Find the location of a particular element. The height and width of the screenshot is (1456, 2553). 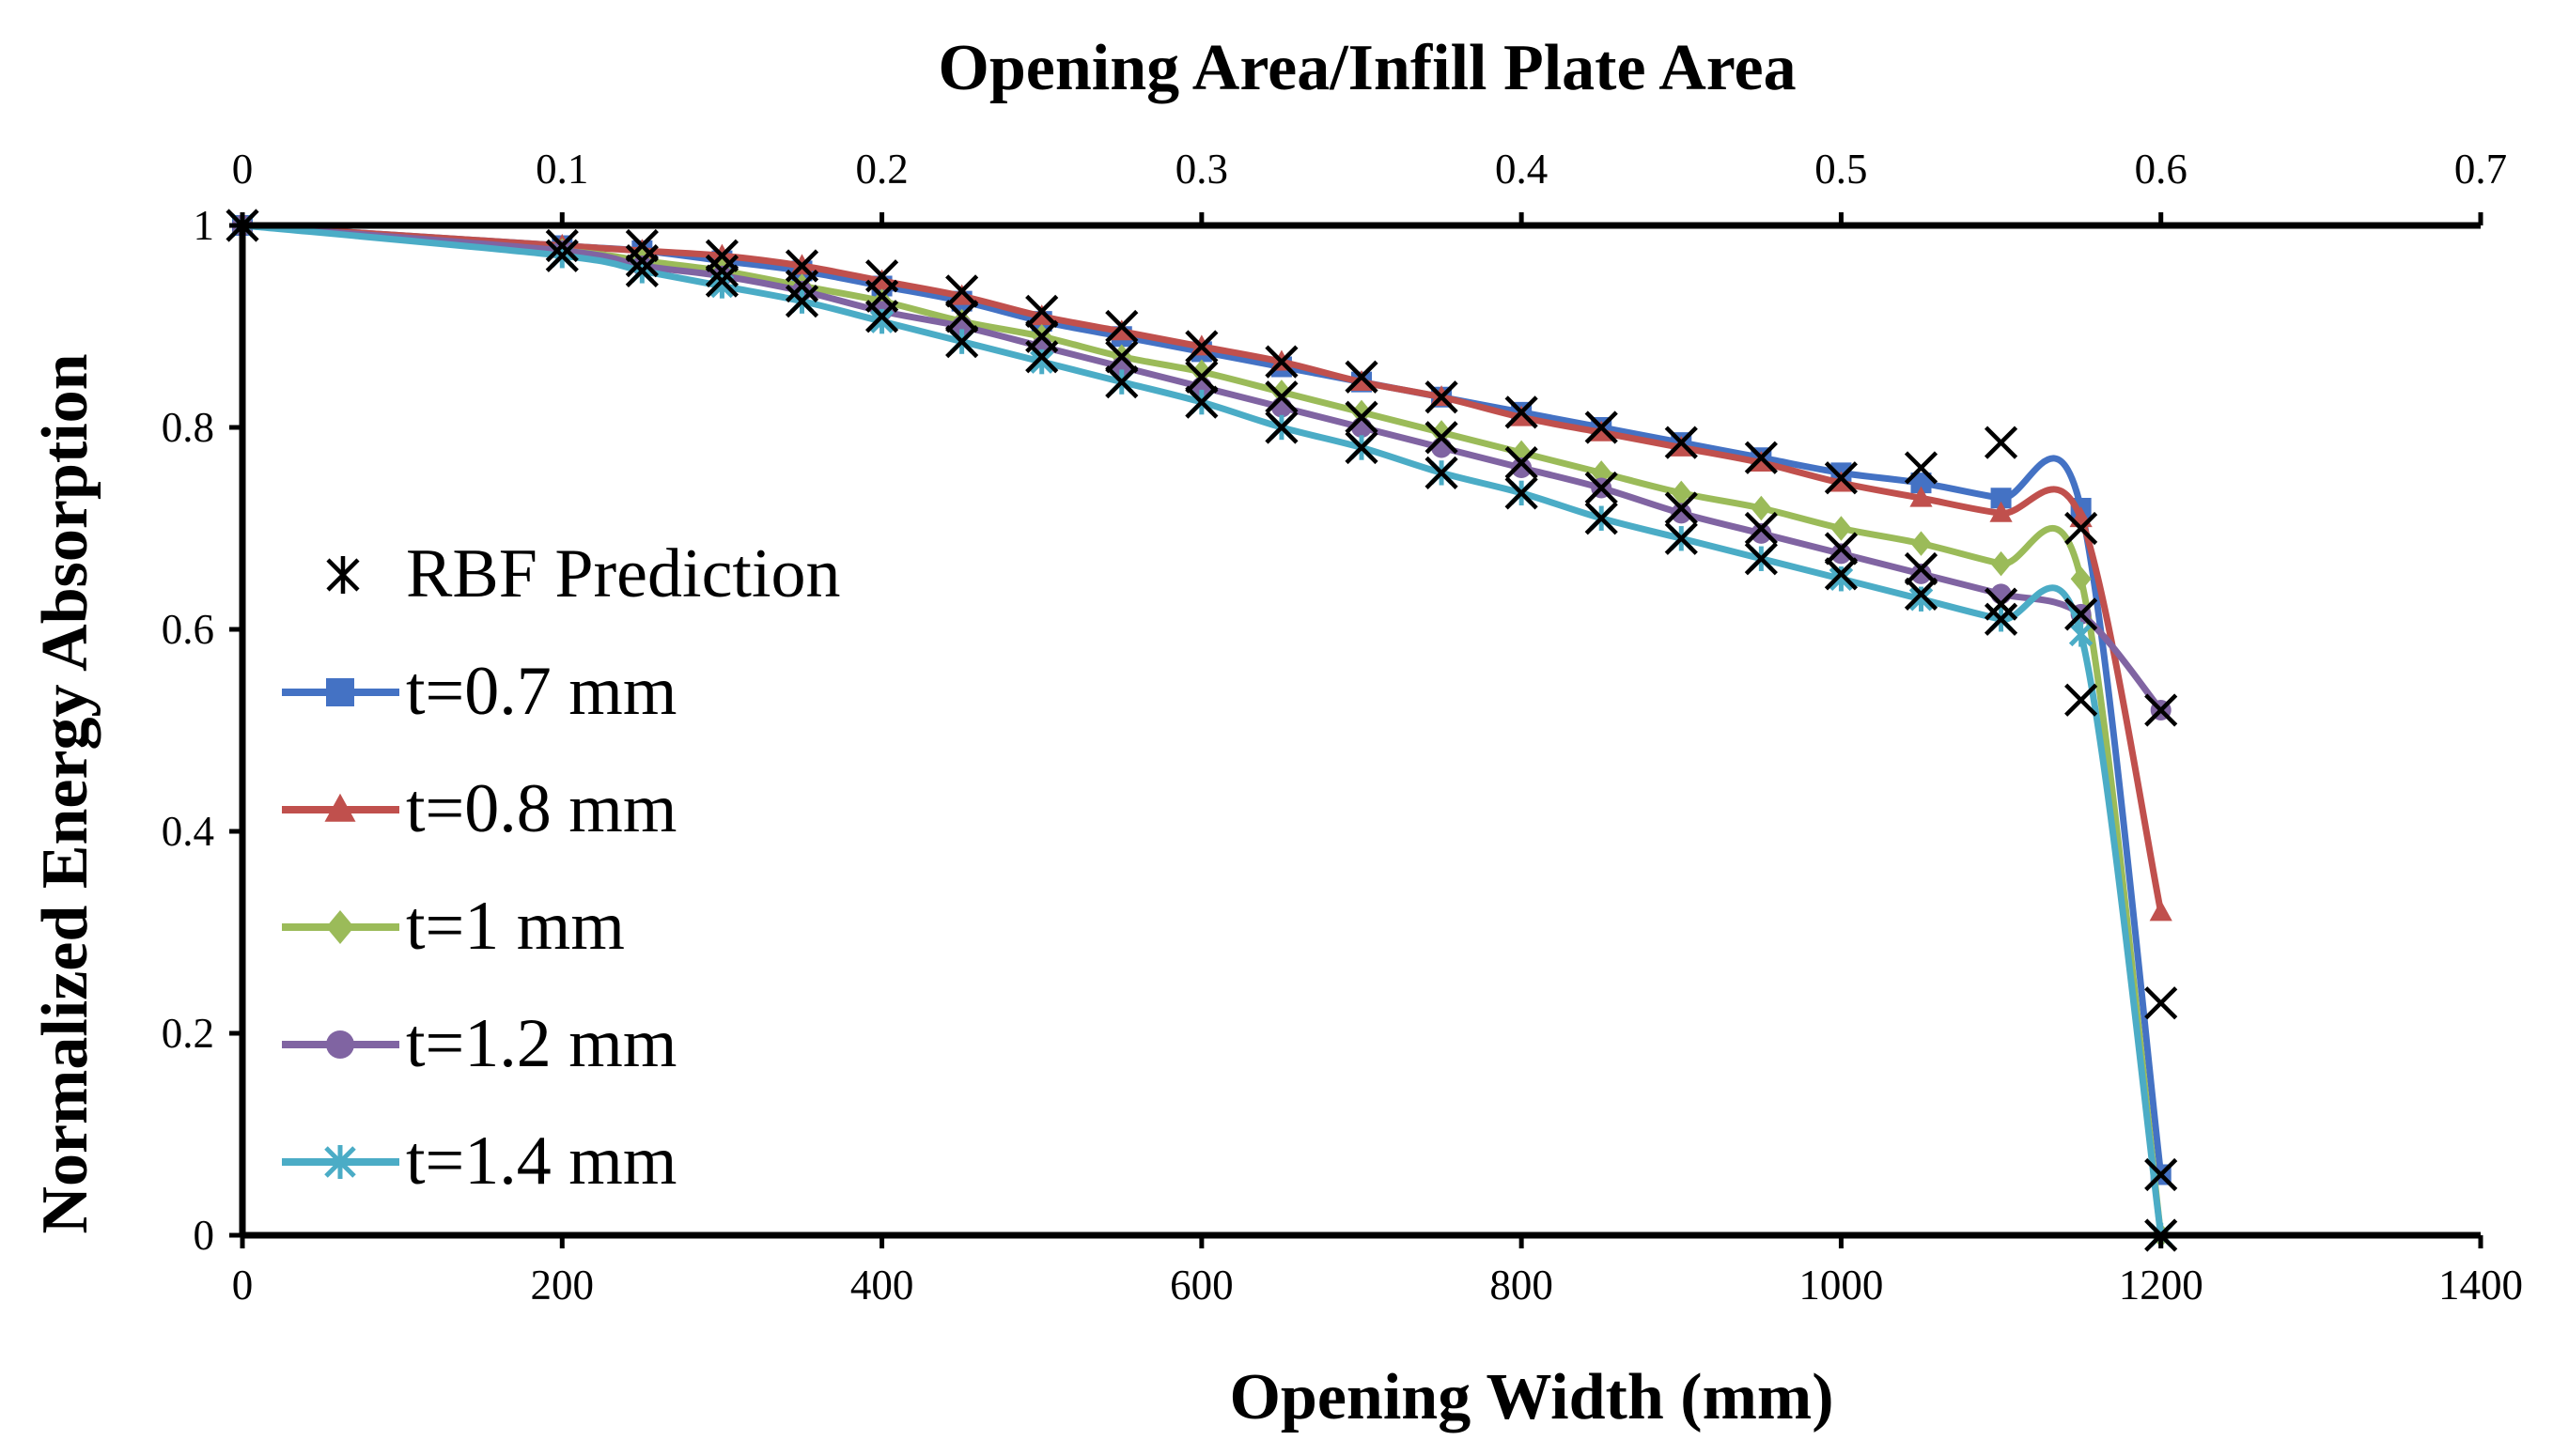

legend-marker-t10 is located at coordinates (340, 927).